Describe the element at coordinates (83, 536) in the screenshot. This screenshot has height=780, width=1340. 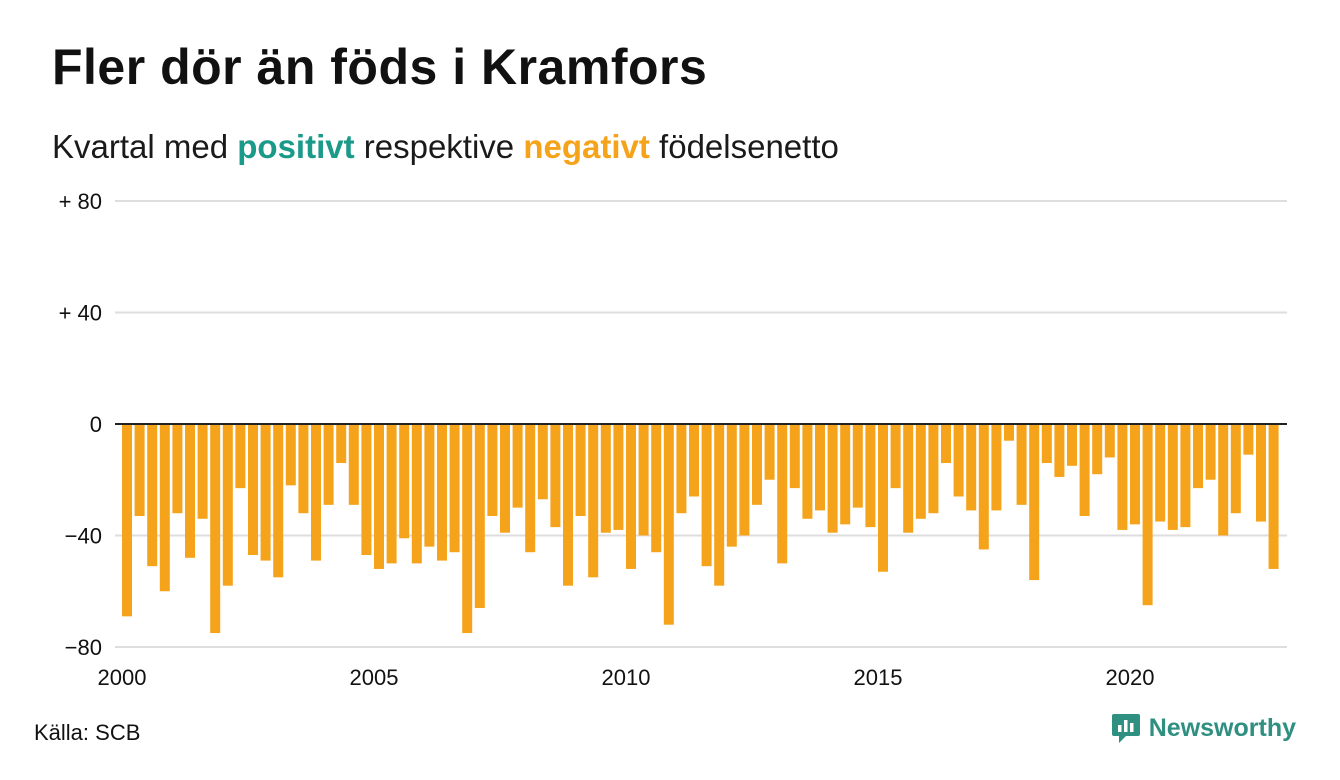
I see `y-tick-label: −40` at that location.